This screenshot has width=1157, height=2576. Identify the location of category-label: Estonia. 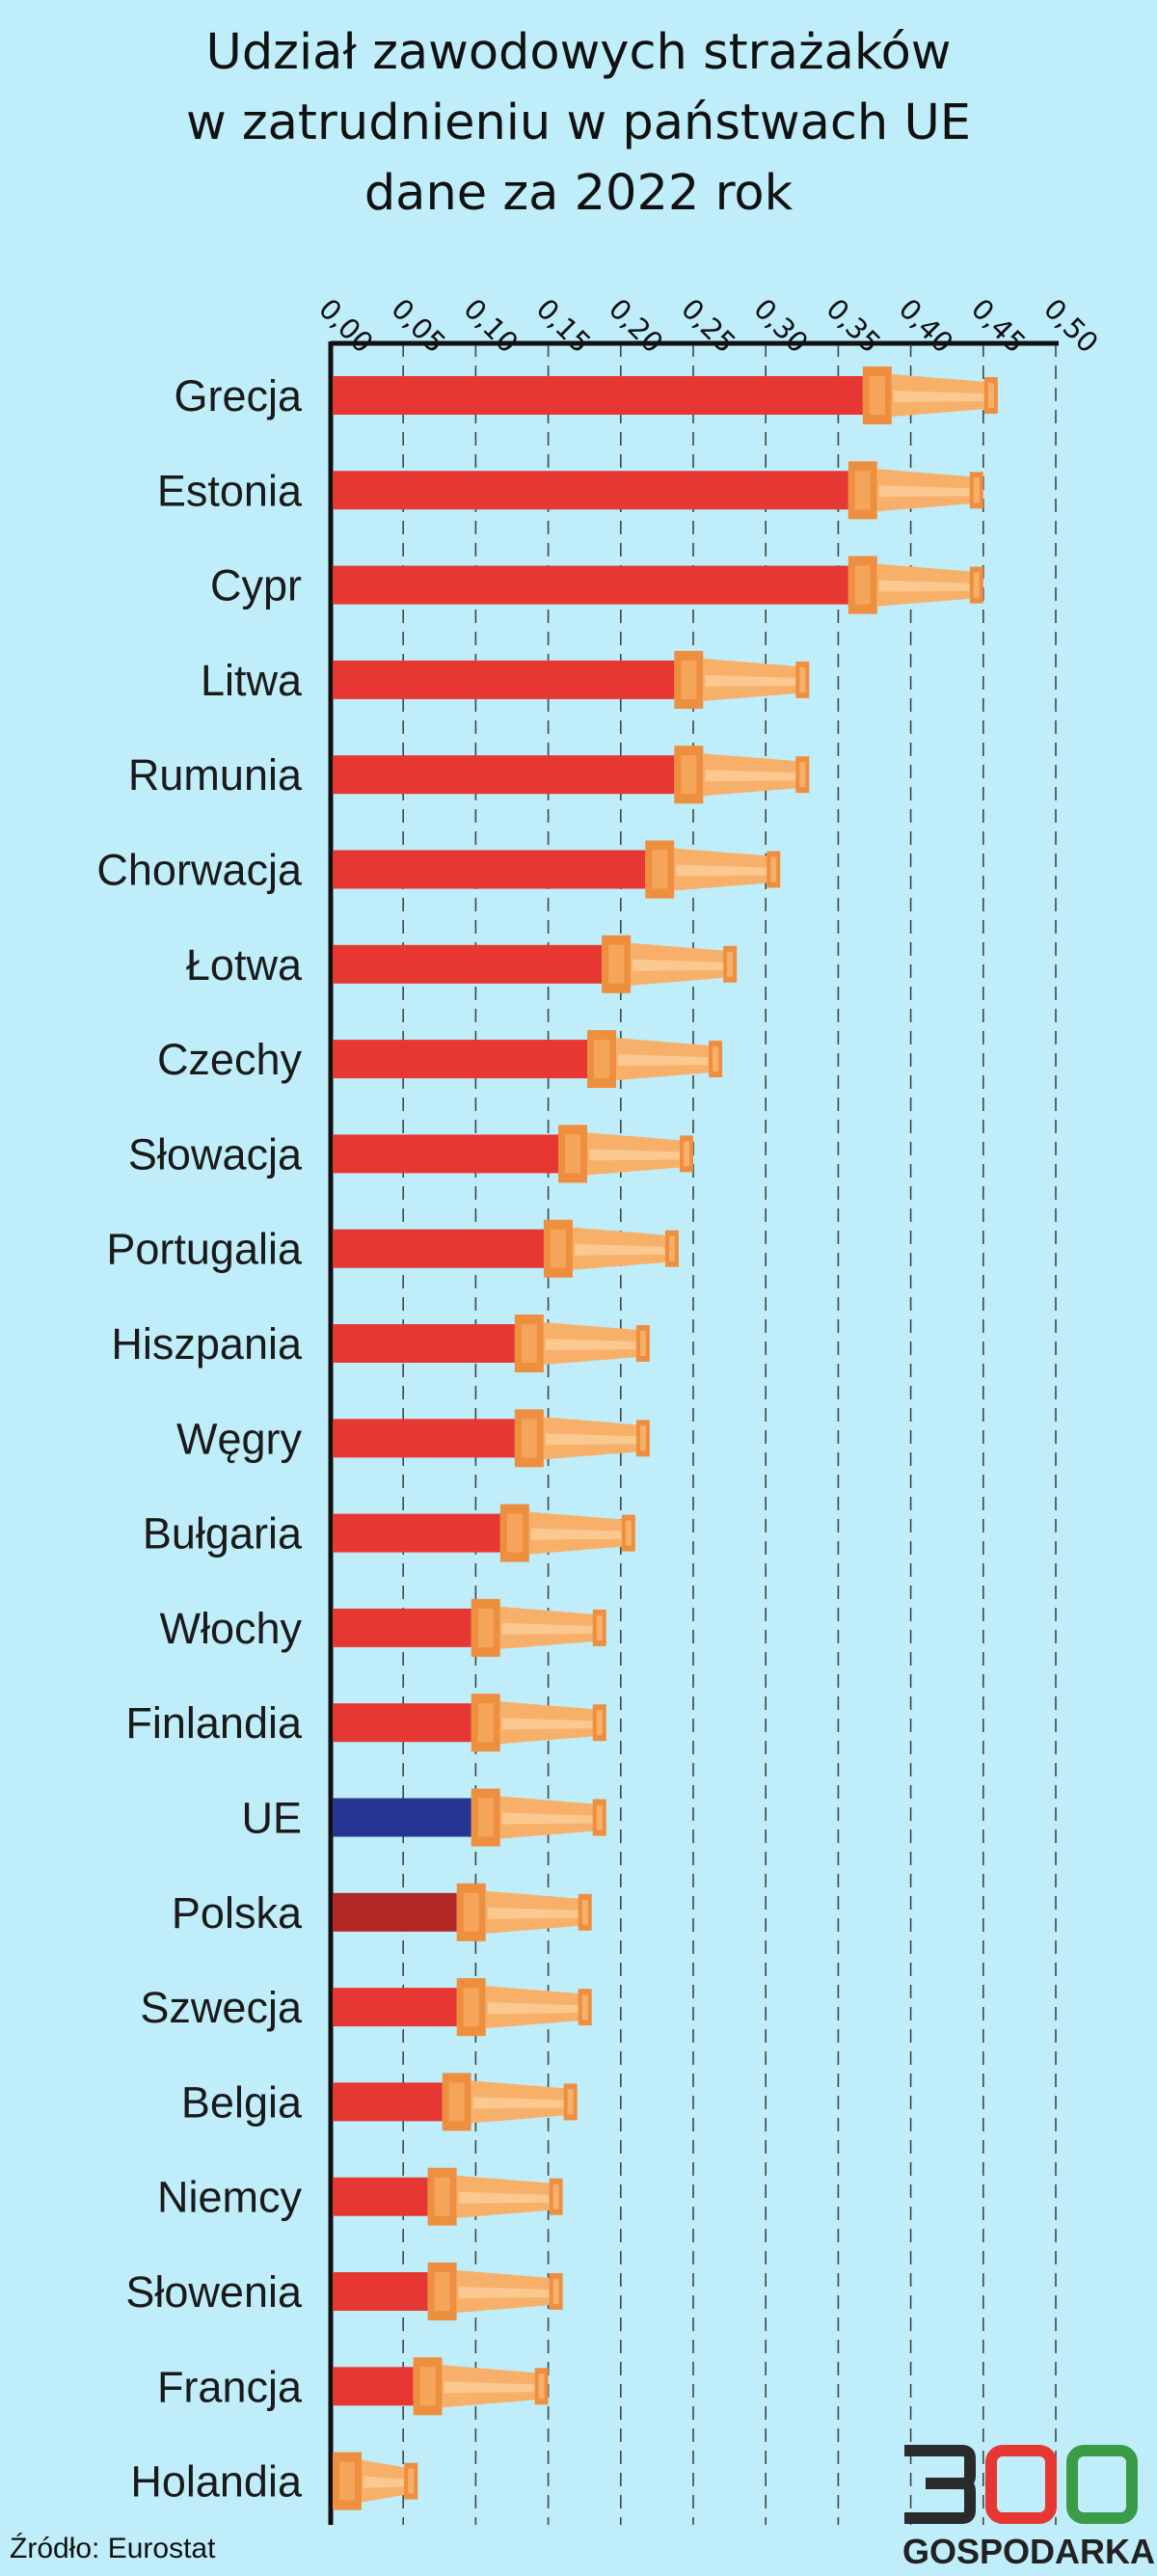
(230, 490).